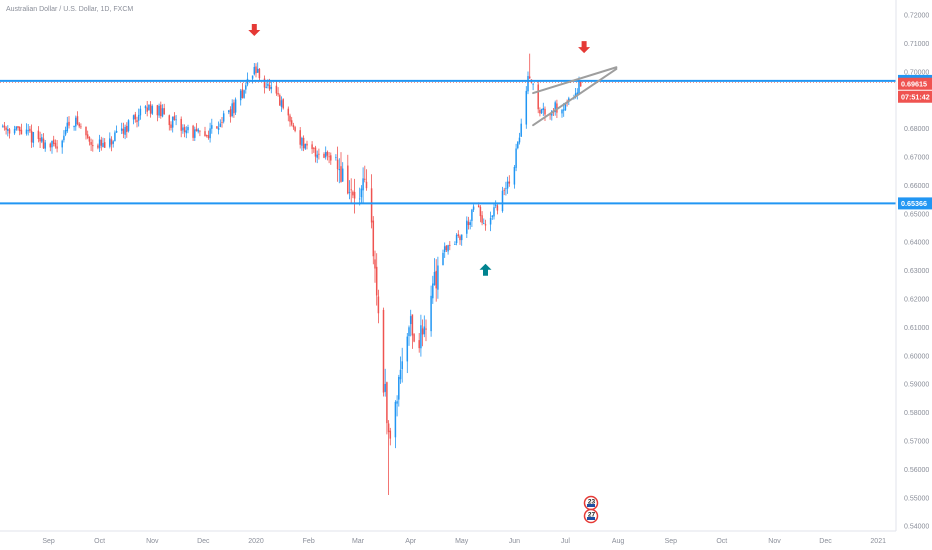  I want to click on price-tick-label: 0.70000, so click(916, 72).